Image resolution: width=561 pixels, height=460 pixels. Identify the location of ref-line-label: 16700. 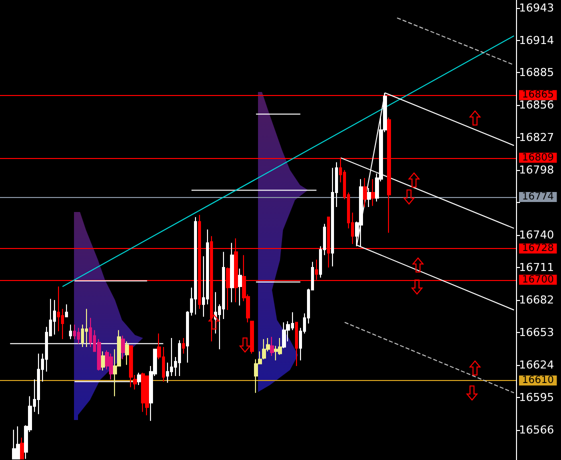
(538, 280).